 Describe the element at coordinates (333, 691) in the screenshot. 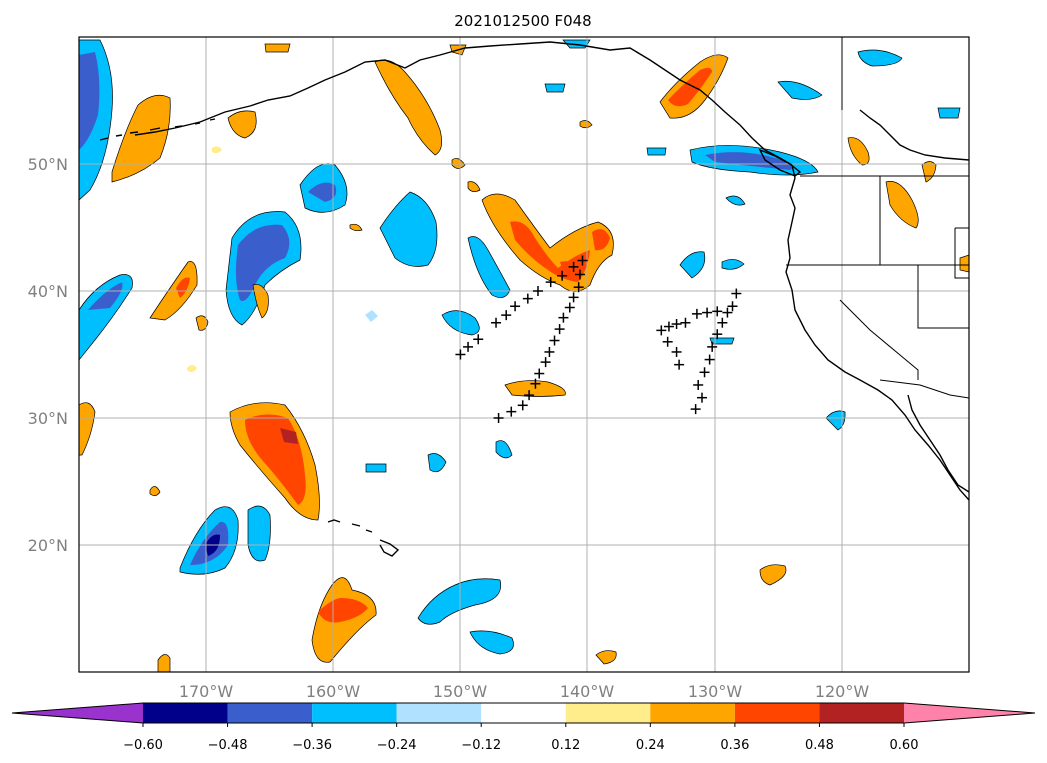

I see `lon-label: 160°W` at that location.